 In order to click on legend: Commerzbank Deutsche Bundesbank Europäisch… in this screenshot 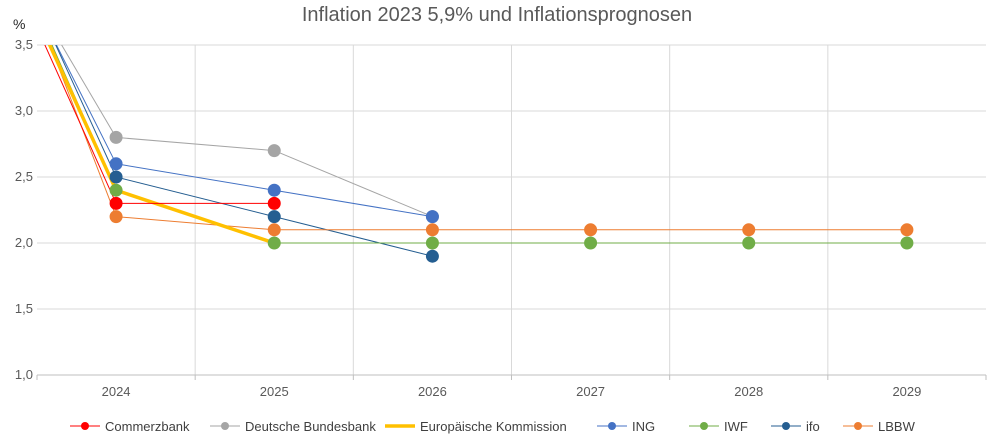, I will do `click(493, 426)`.